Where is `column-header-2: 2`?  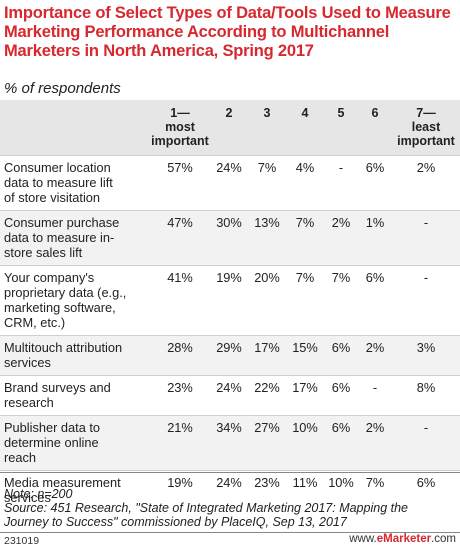 column-header-2: 2 is located at coordinates (229, 128).